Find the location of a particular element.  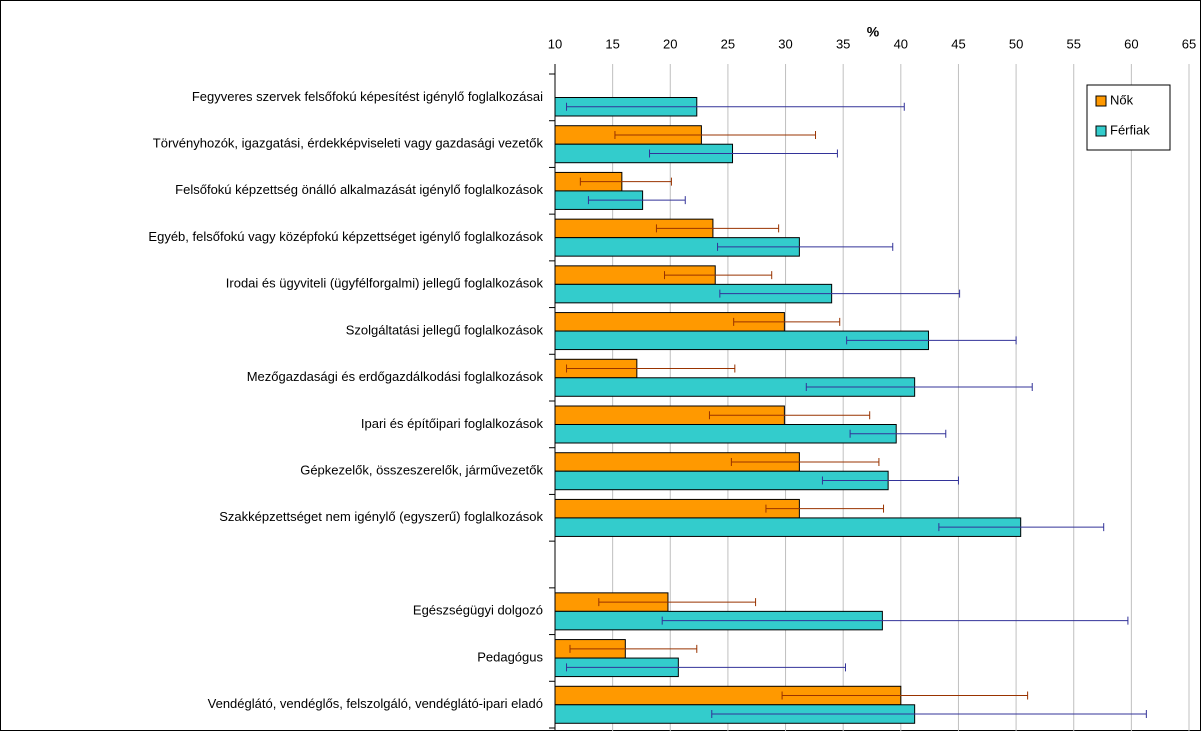

category-label: Egészségügyi dolgozó is located at coordinates (478, 610).